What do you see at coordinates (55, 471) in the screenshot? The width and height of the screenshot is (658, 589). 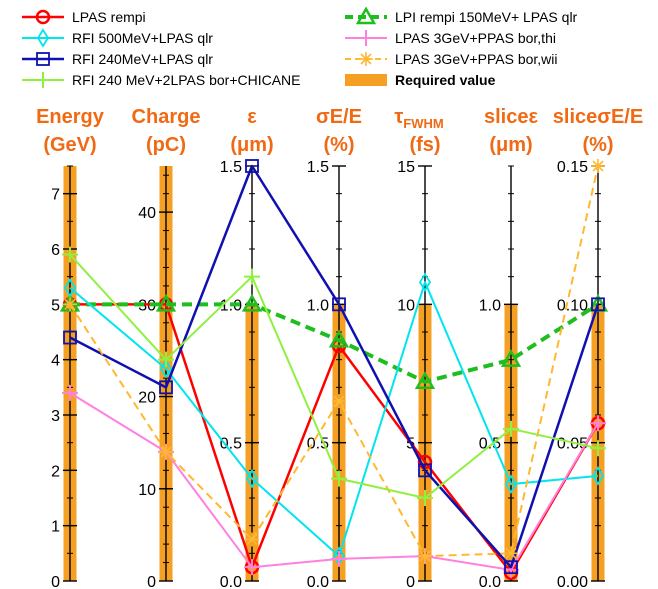 I see `tick-label-energy: 2` at bounding box center [55, 471].